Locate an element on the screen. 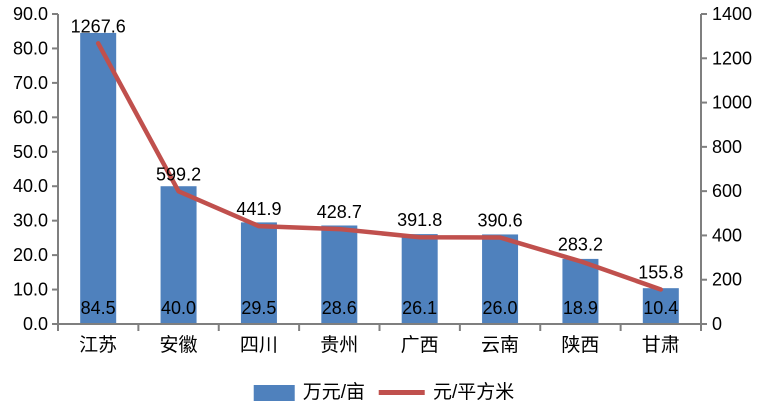 Image resolution: width=768 pixels, height=412 pixels. legend-item-line-series: 元/平方米 is located at coordinates (446, 392).